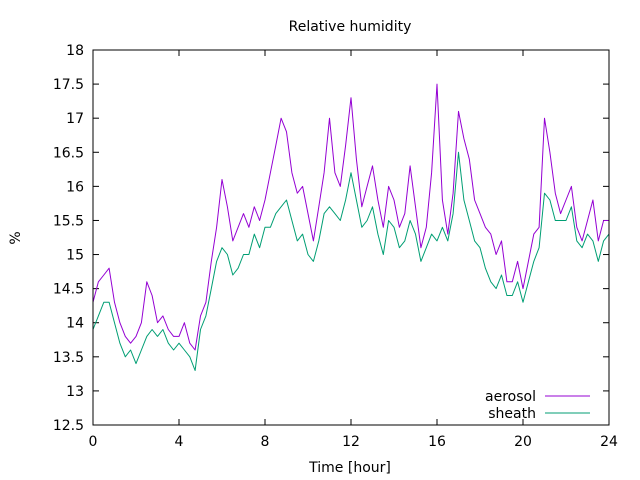 This screenshot has width=640, height=480. Describe the element at coordinates (68, 290) in the screenshot. I see `y-tick-label: 14.5` at that location.